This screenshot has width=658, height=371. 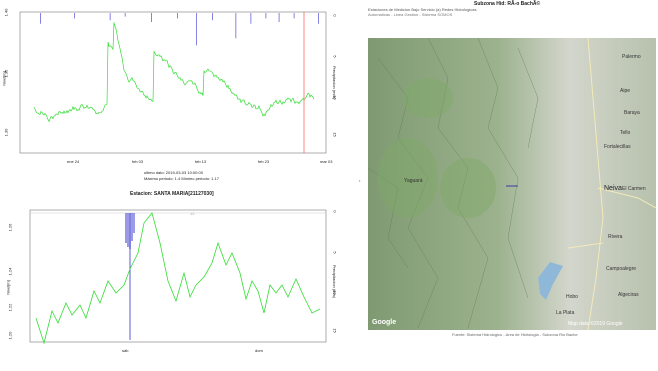 What do you see at coordinates (10, 271) in the screenshot?
I see `bottom-ytick-2: 1.24` at bounding box center [10, 271].